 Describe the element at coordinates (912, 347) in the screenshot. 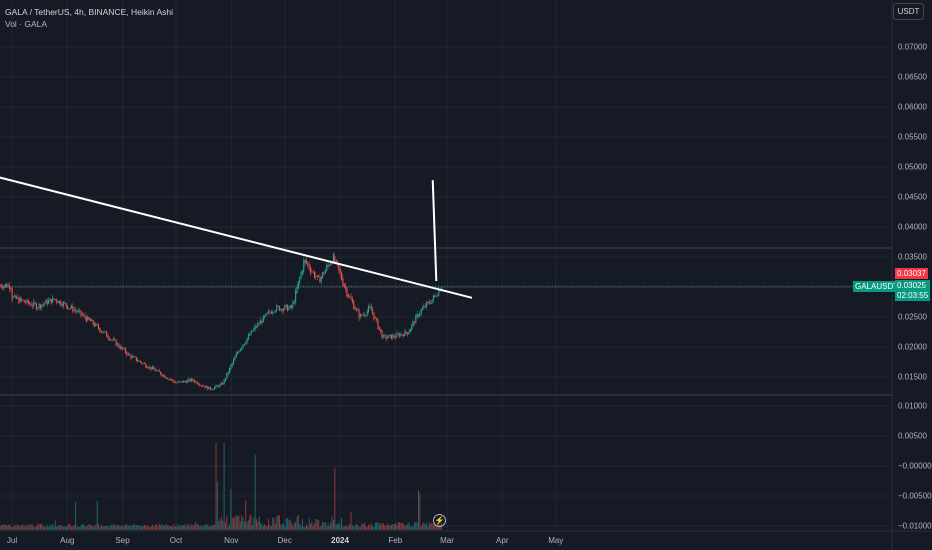

I see `price-tick-label: 0.02000` at that location.